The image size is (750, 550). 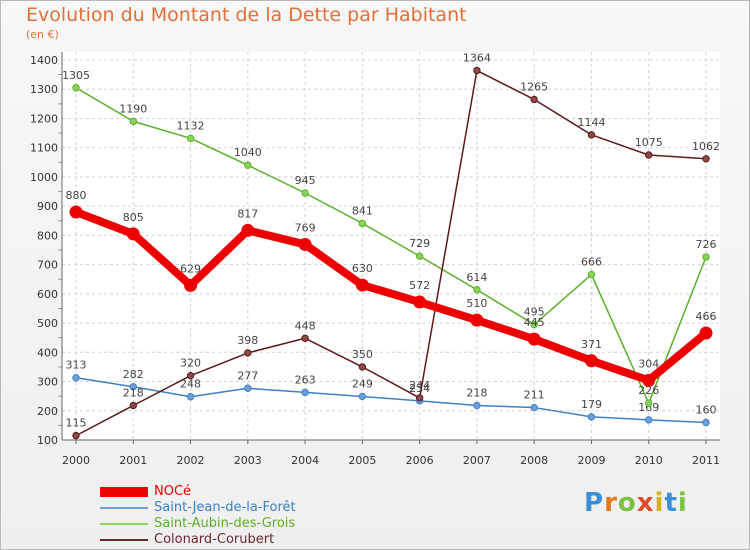 I want to click on data-label-colonard-corubert: 1144, so click(x=591, y=122).